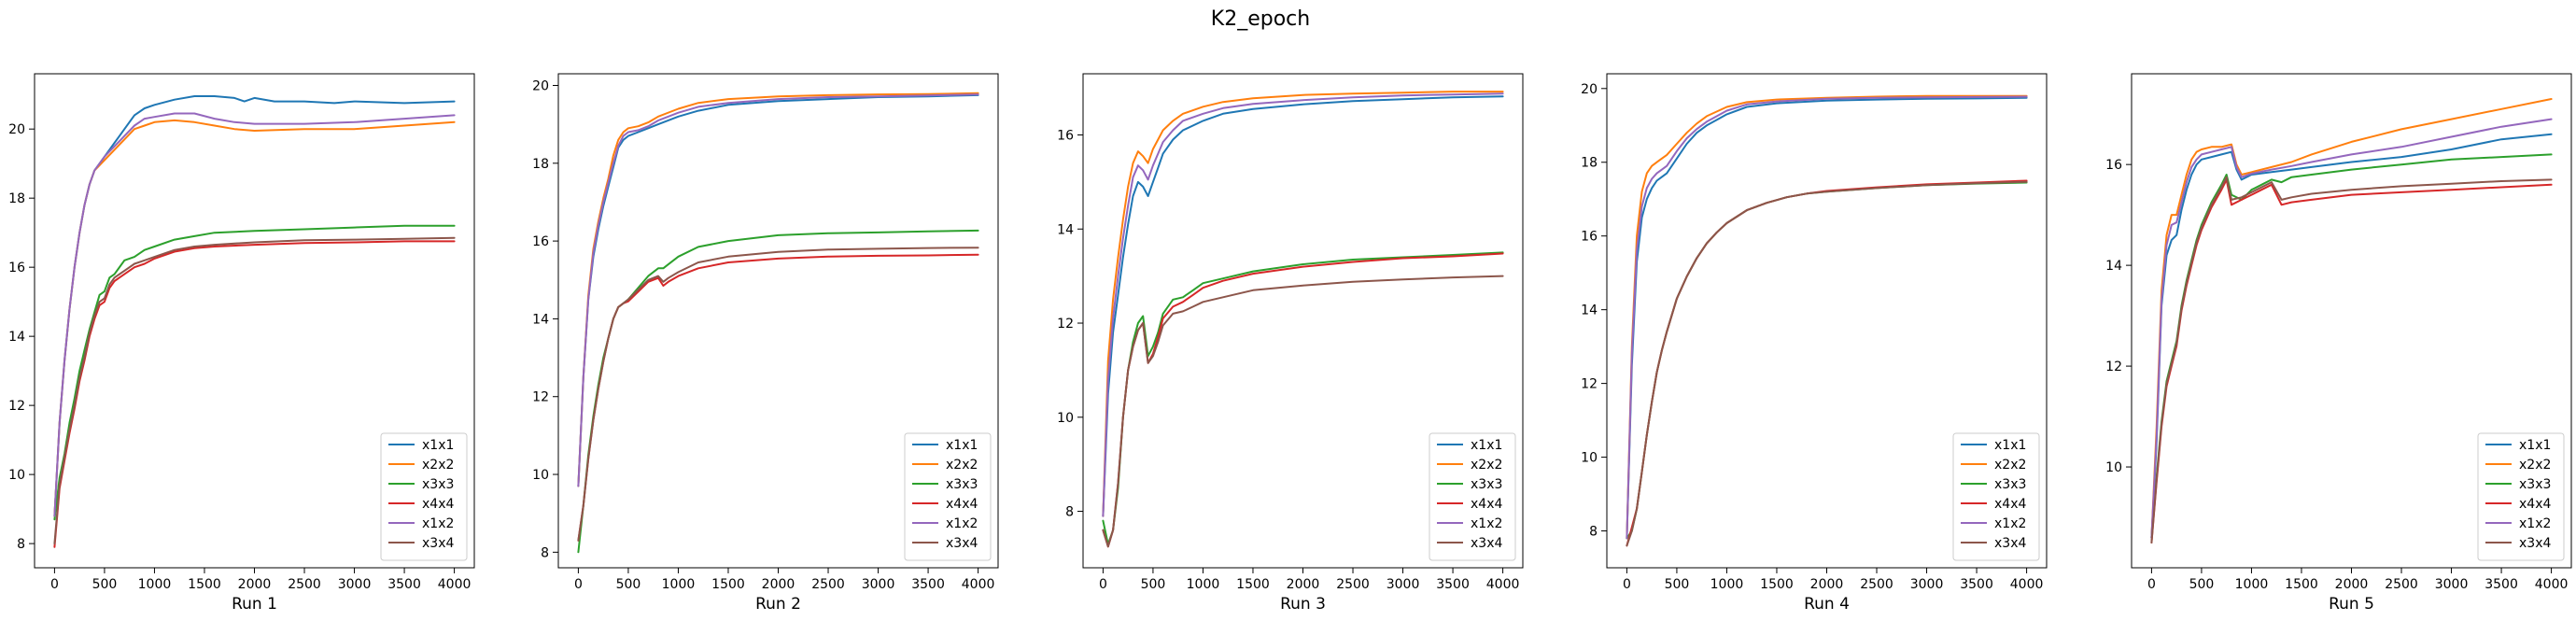 The height and width of the screenshot is (621, 2576). What do you see at coordinates (1589, 90) in the screenshot?
I see `y-tick-label: 20` at bounding box center [1589, 90].